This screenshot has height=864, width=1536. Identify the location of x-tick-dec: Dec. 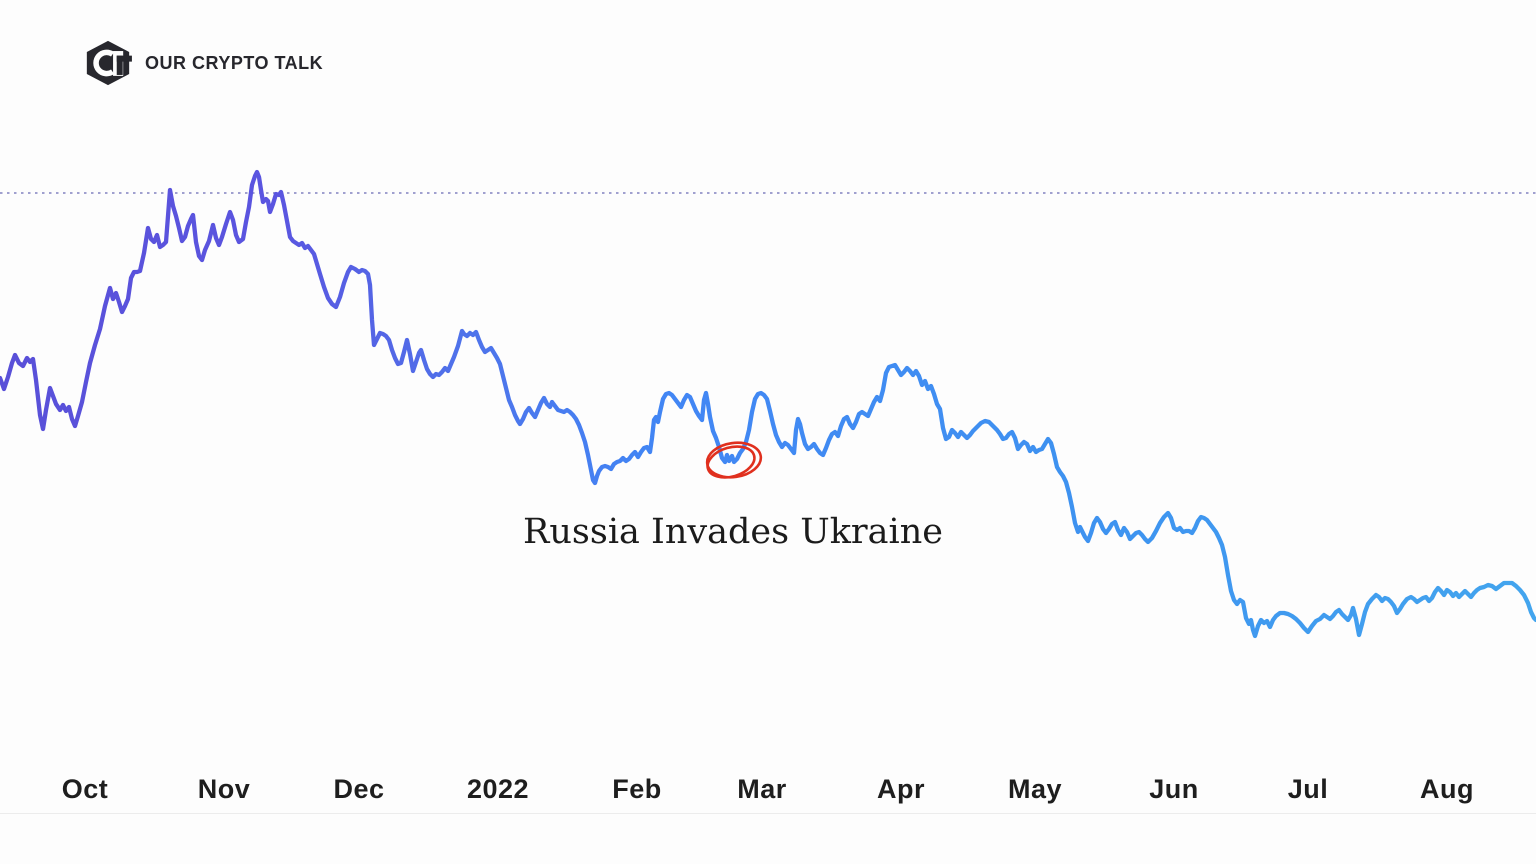
(359, 789).